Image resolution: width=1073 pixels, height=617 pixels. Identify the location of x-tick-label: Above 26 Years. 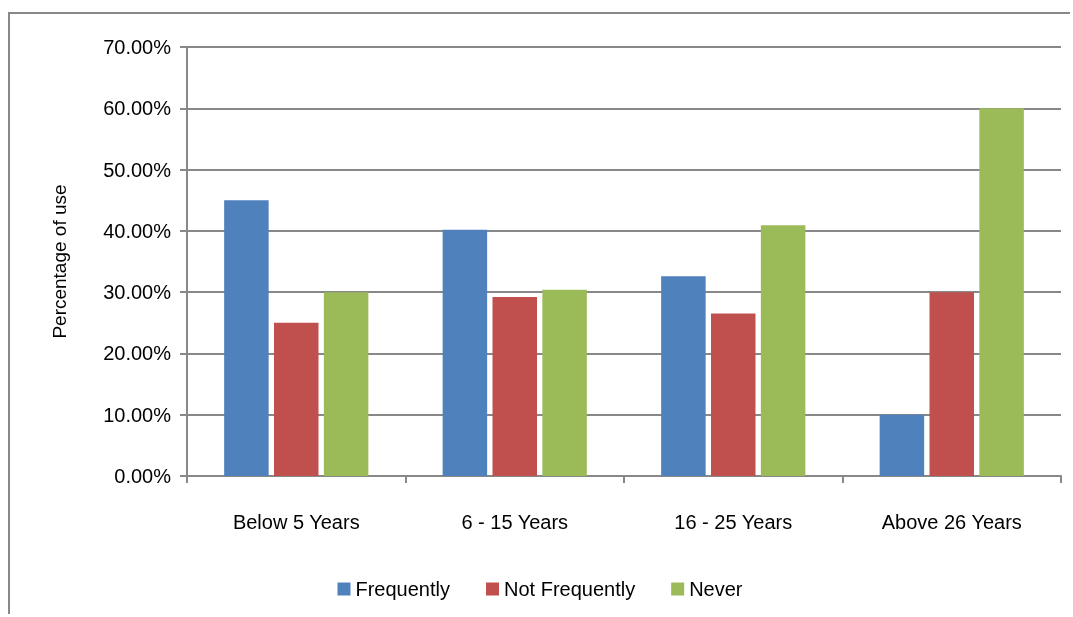
(951, 522).